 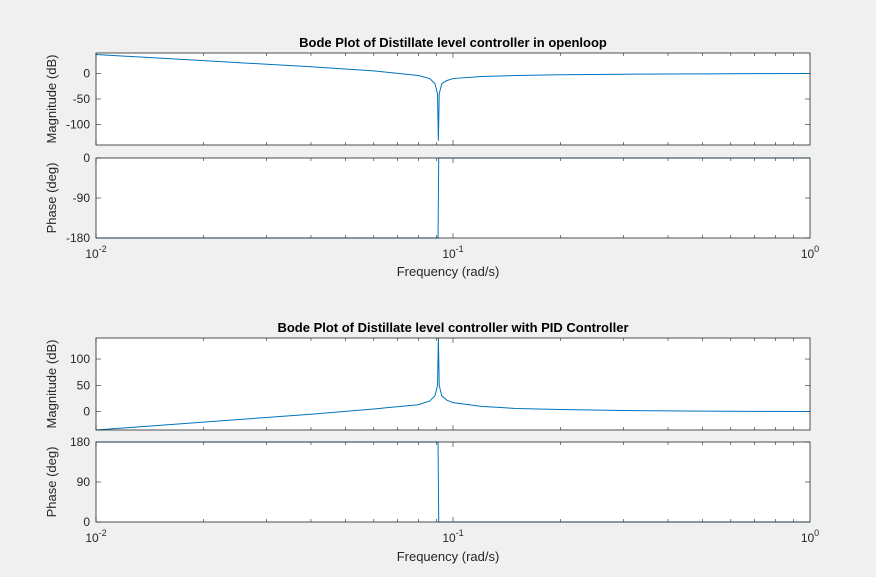 I want to click on y-tick-label: -90, so click(x=82, y=198).